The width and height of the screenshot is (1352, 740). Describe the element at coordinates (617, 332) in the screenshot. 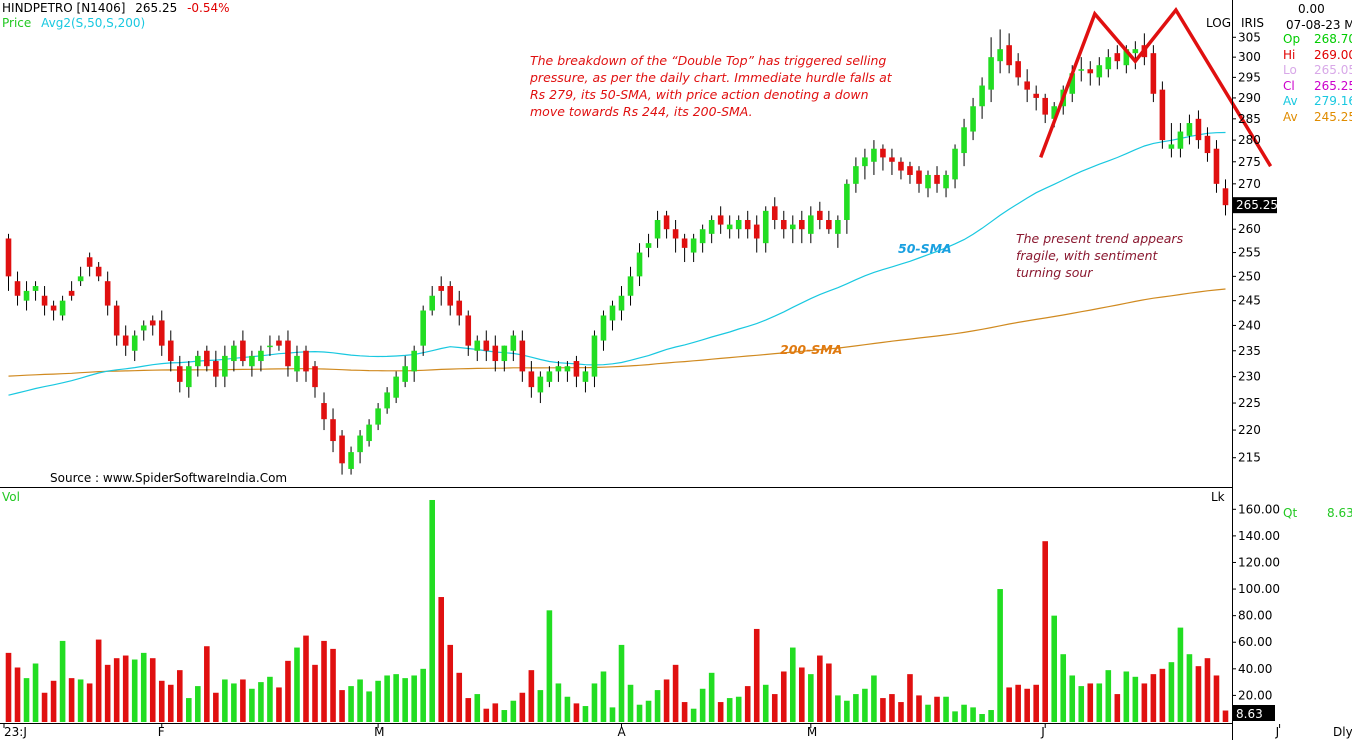

I see `sma200-line` at that location.